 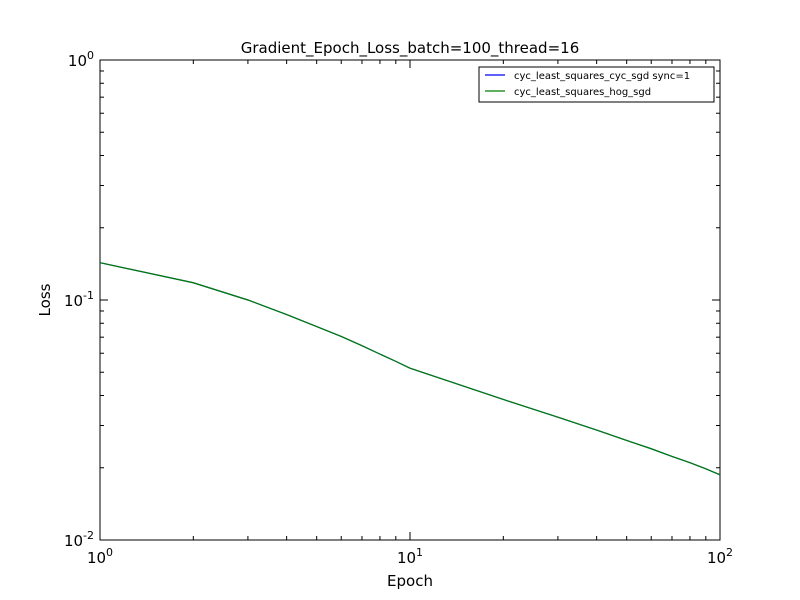 I want to click on legend-label-series-1: cyc_least_squares_cyc_sgd sync=1, so click(x=602, y=76).